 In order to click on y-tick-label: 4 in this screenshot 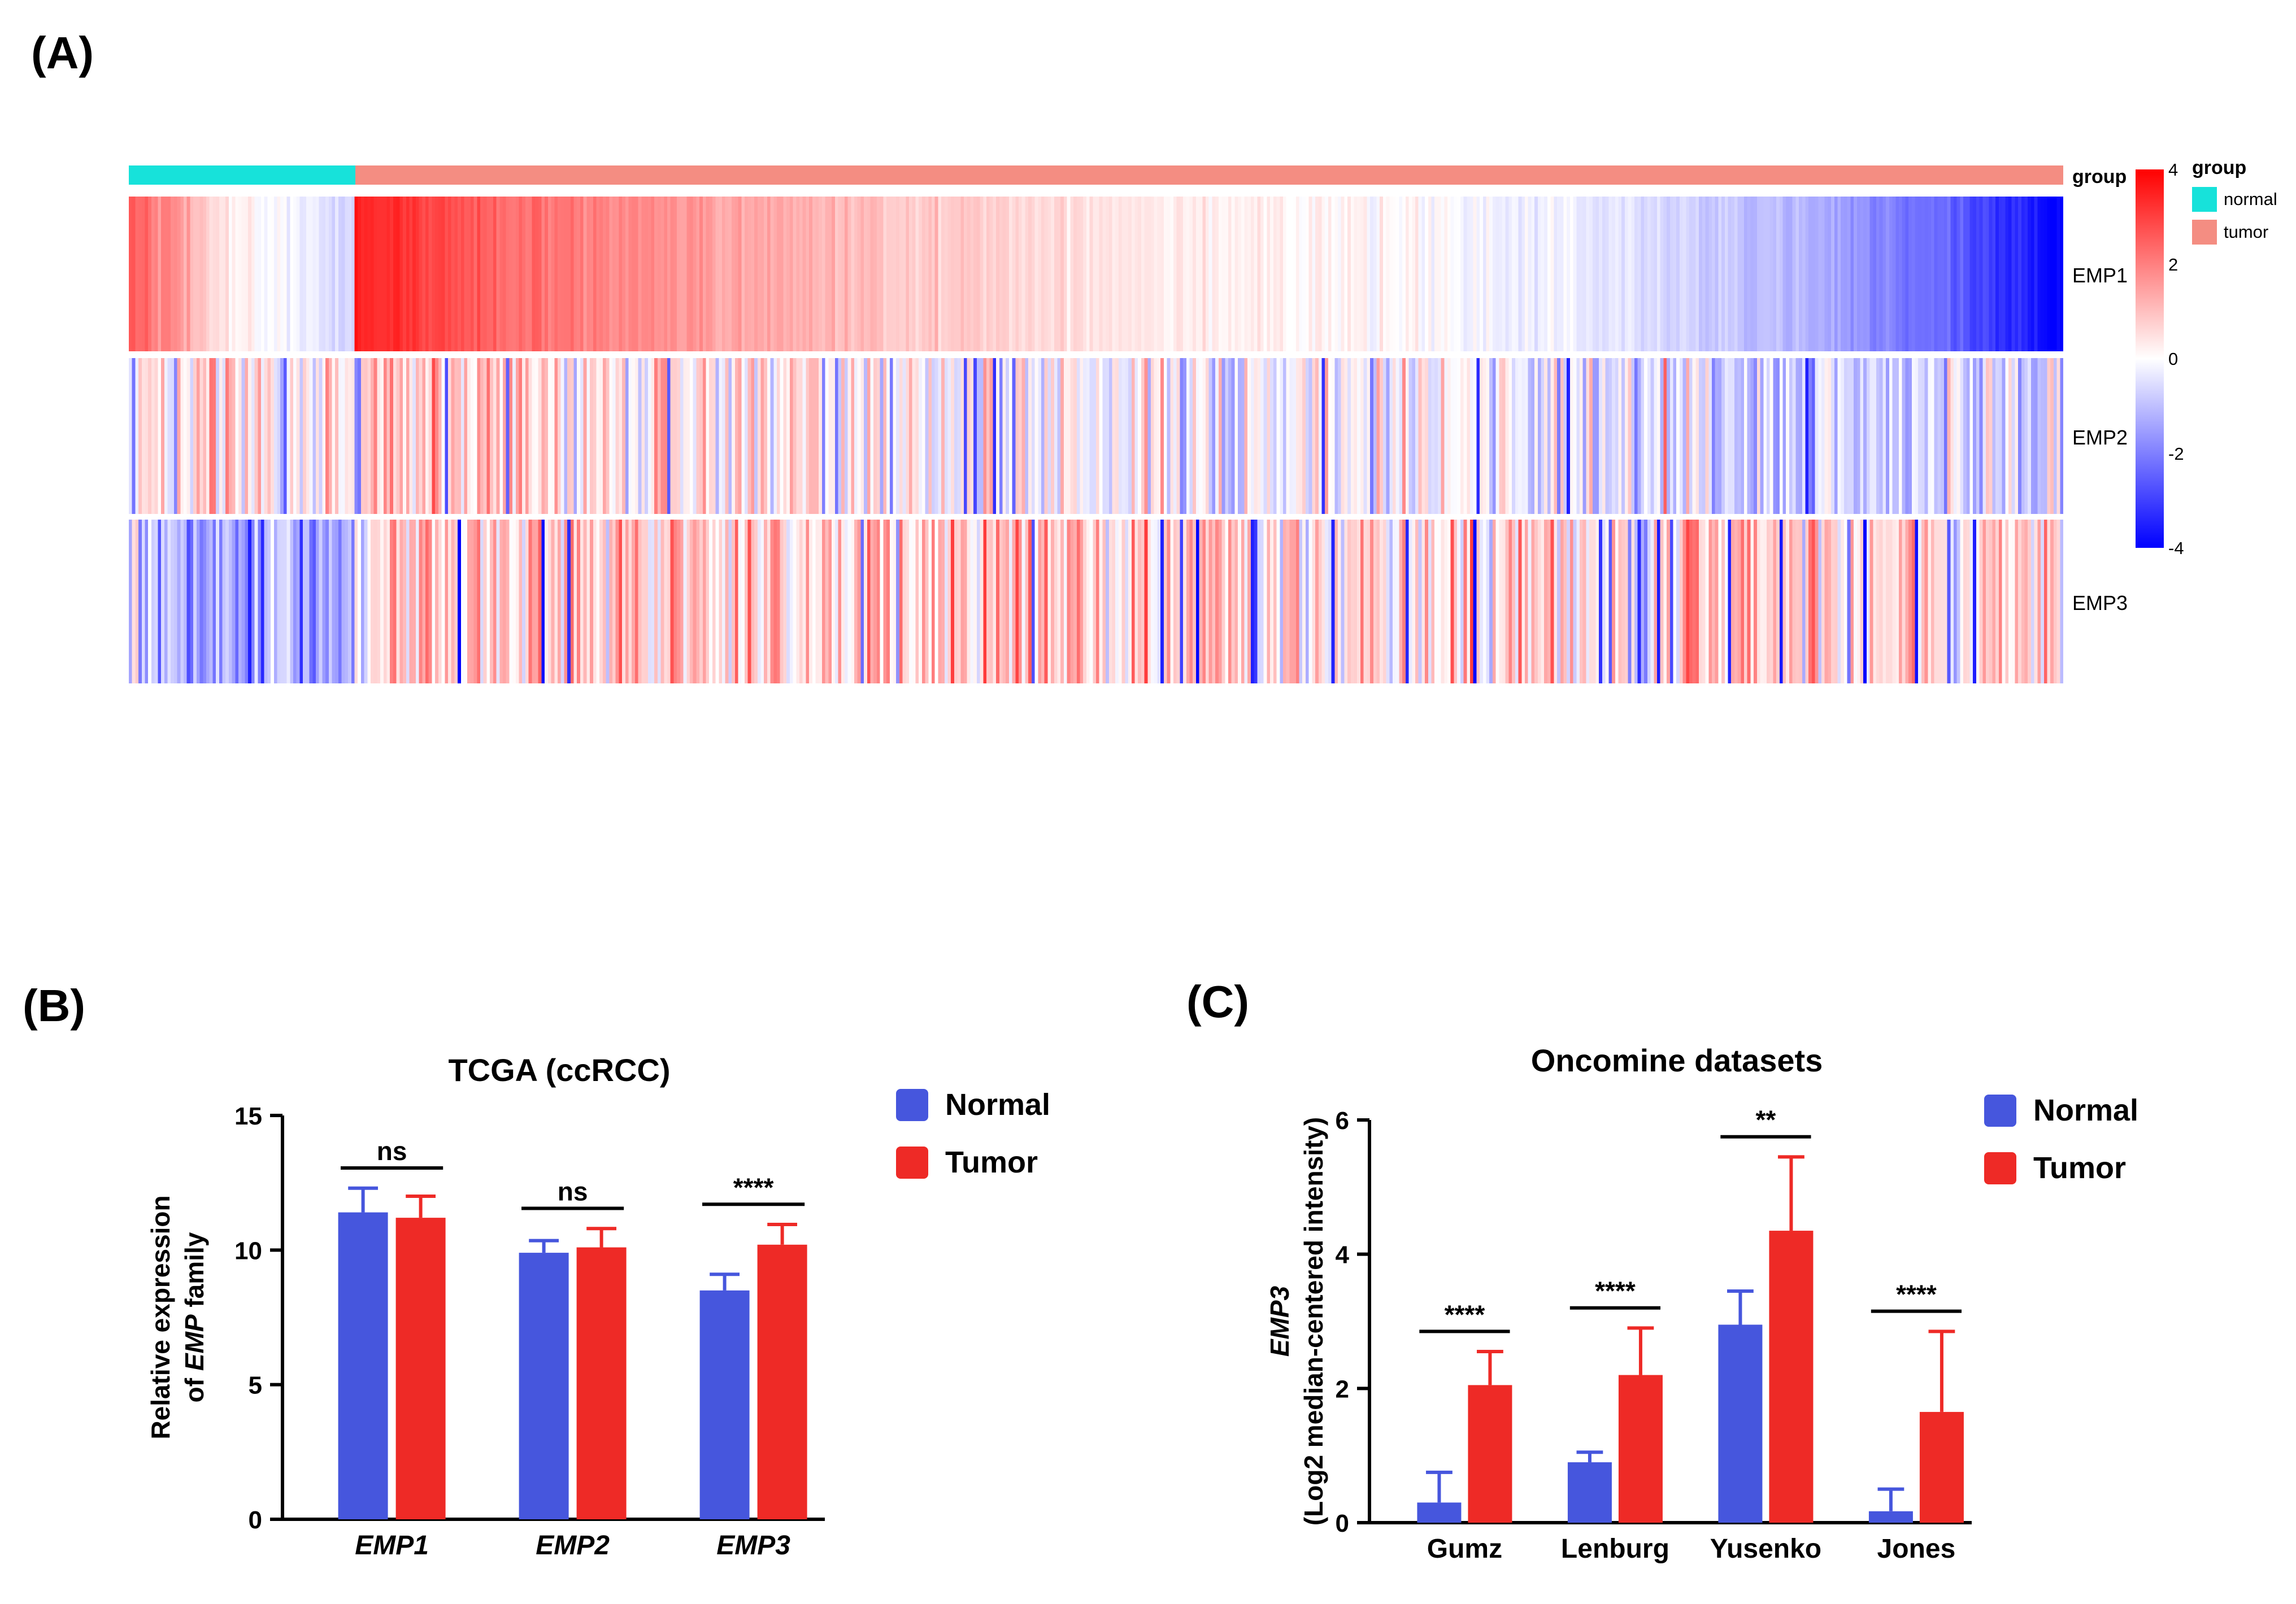, I will do `click(1343, 1255)`.